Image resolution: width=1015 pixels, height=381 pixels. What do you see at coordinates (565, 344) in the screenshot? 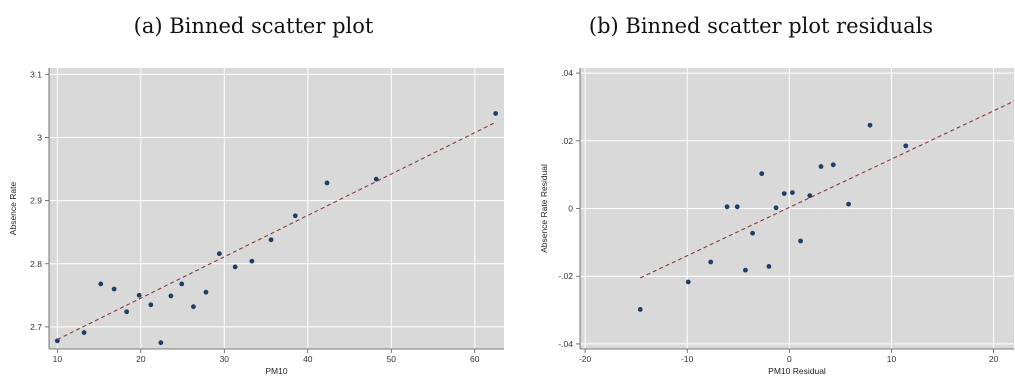
I see `y-tick-label: -.04` at bounding box center [565, 344].